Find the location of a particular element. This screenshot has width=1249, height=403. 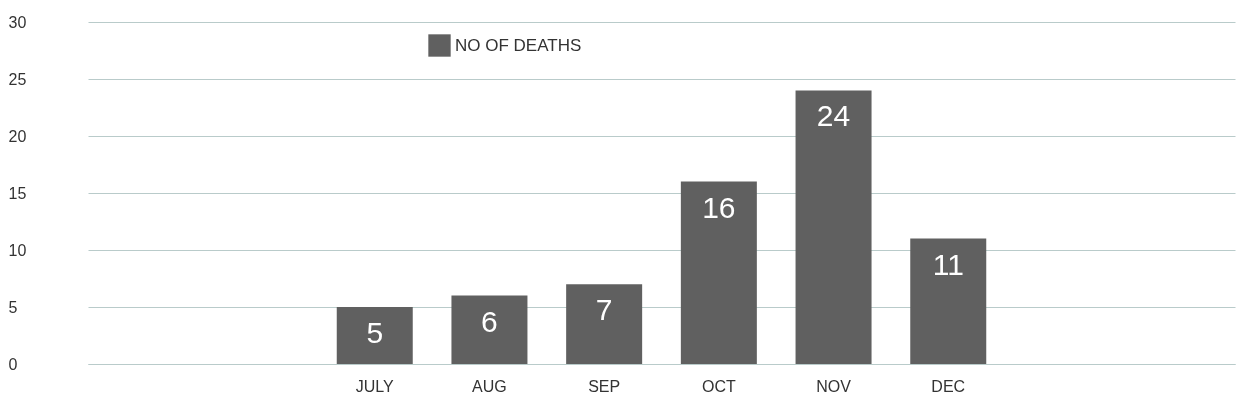

y-tick-label: 5 is located at coordinates (13, 307).